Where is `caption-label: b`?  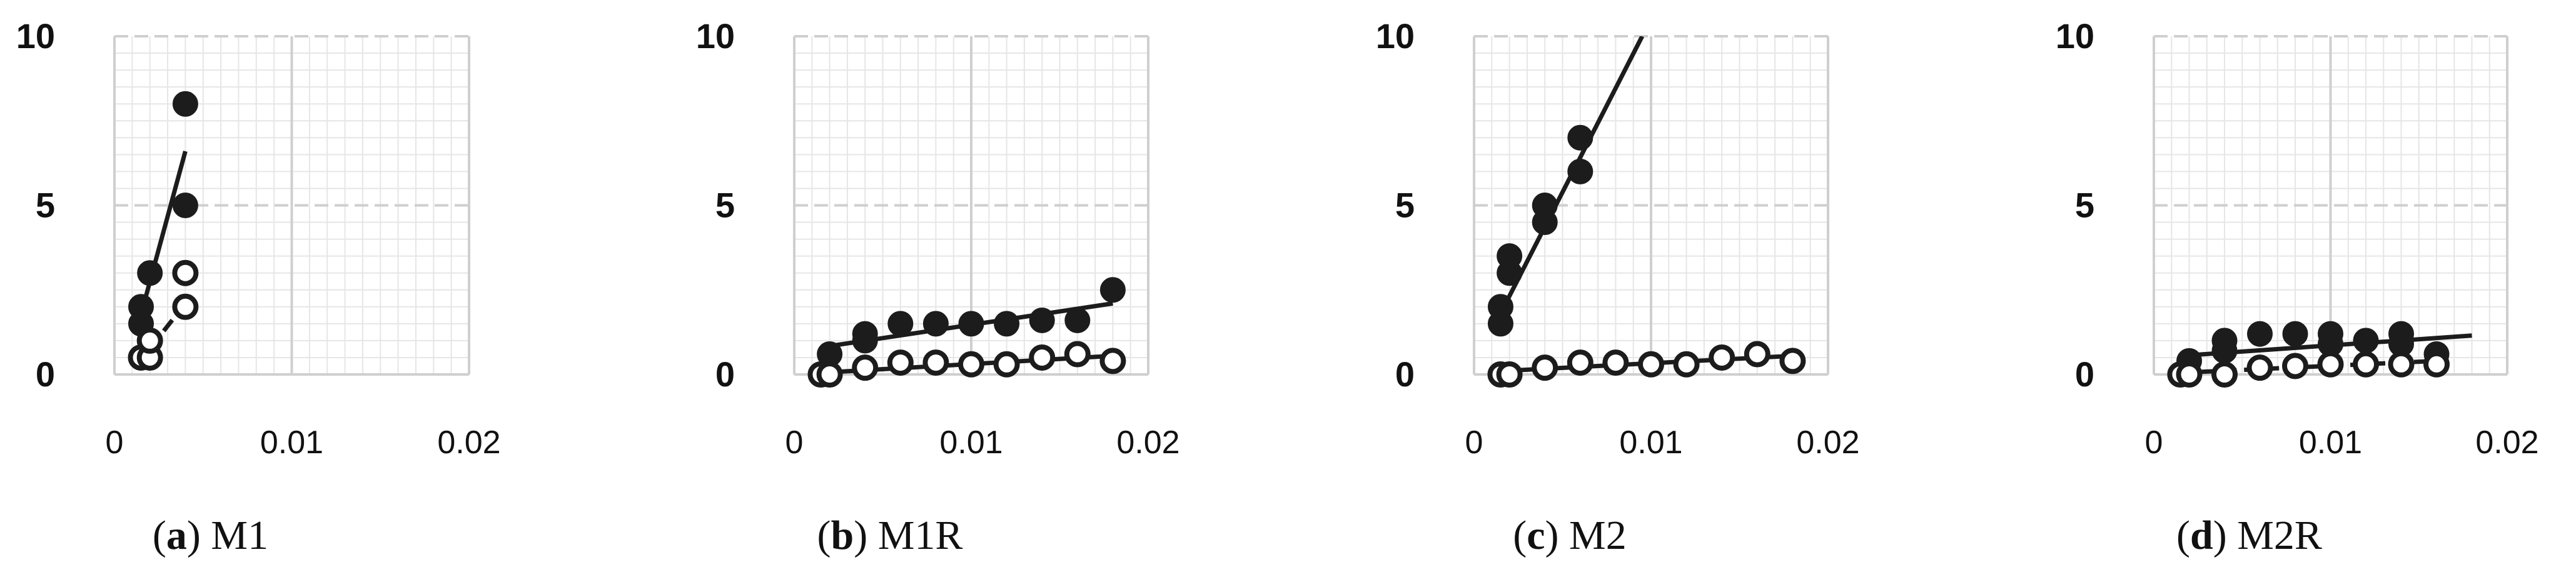
caption-label: b is located at coordinates (843, 535).